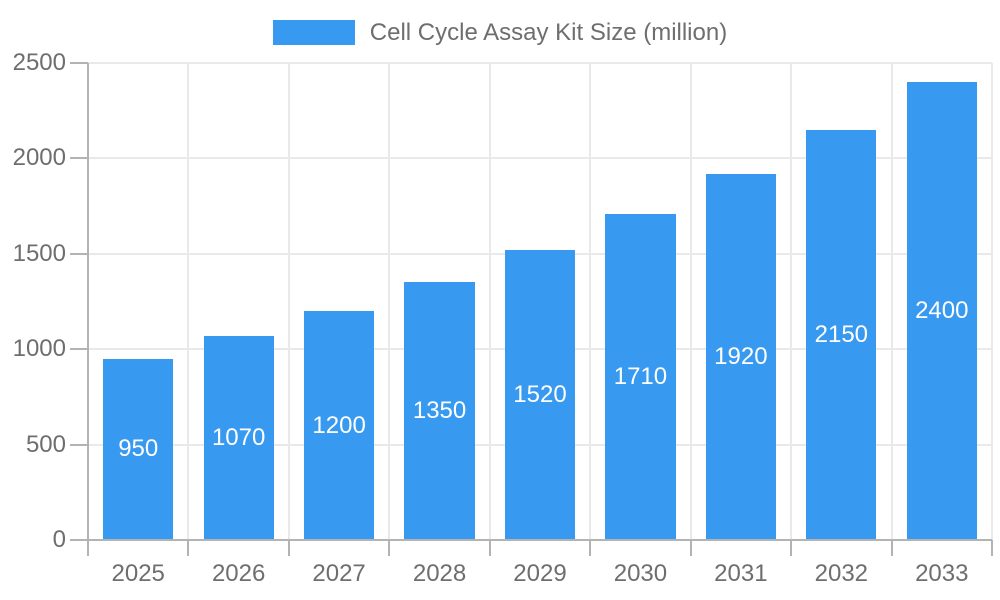  What do you see at coordinates (640, 573) in the screenshot?
I see `x-axis-tick-label: 2030` at bounding box center [640, 573].